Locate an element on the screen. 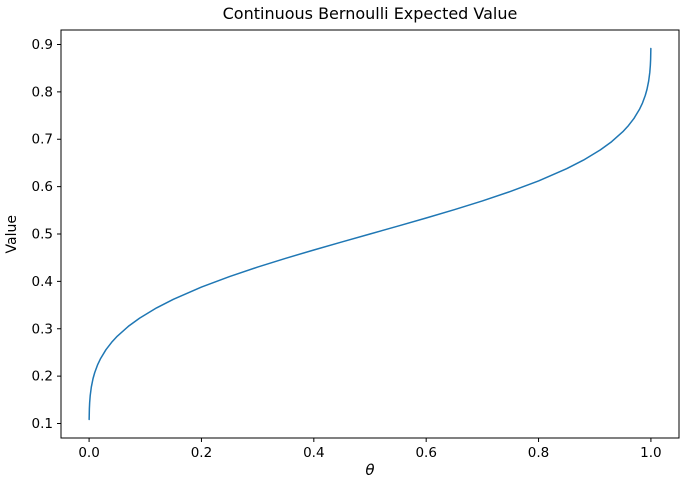  y-tick-label: 0.9 is located at coordinates (42, 45).